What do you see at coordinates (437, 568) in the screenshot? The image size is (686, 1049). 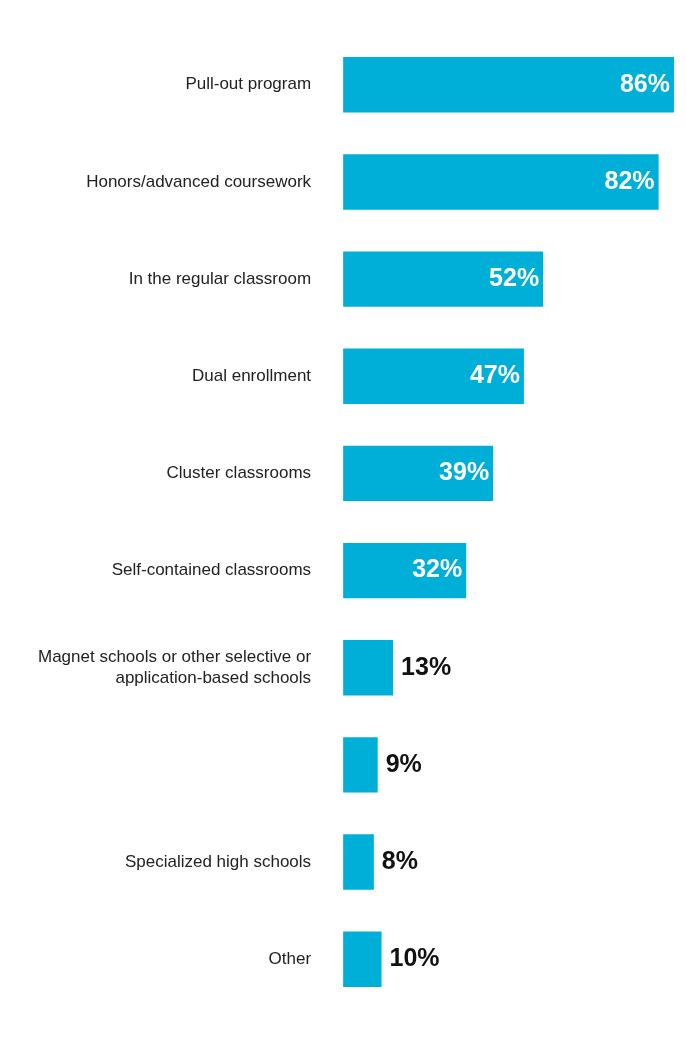 I see `data-label: 32%` at bounding box center [437, 568].